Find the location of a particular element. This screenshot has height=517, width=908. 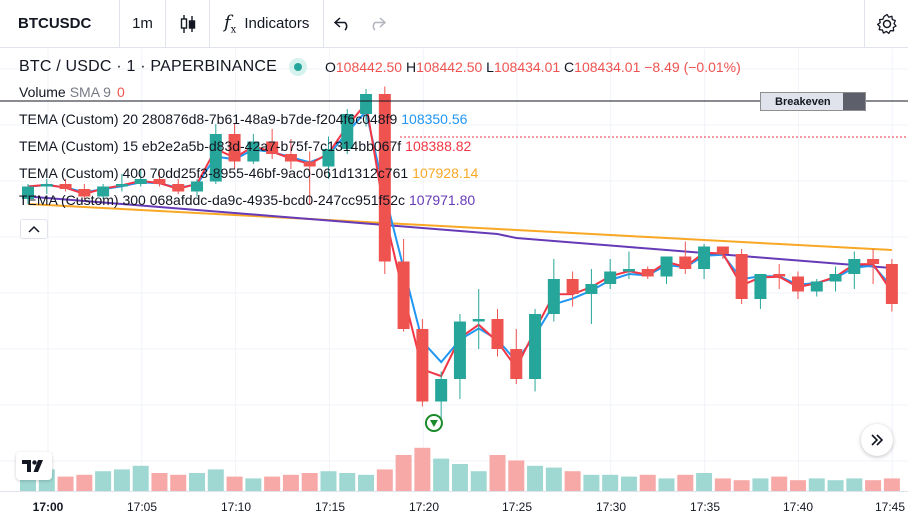

symbol-search-button: BTCUSDC is located at coordinates (60, 24).